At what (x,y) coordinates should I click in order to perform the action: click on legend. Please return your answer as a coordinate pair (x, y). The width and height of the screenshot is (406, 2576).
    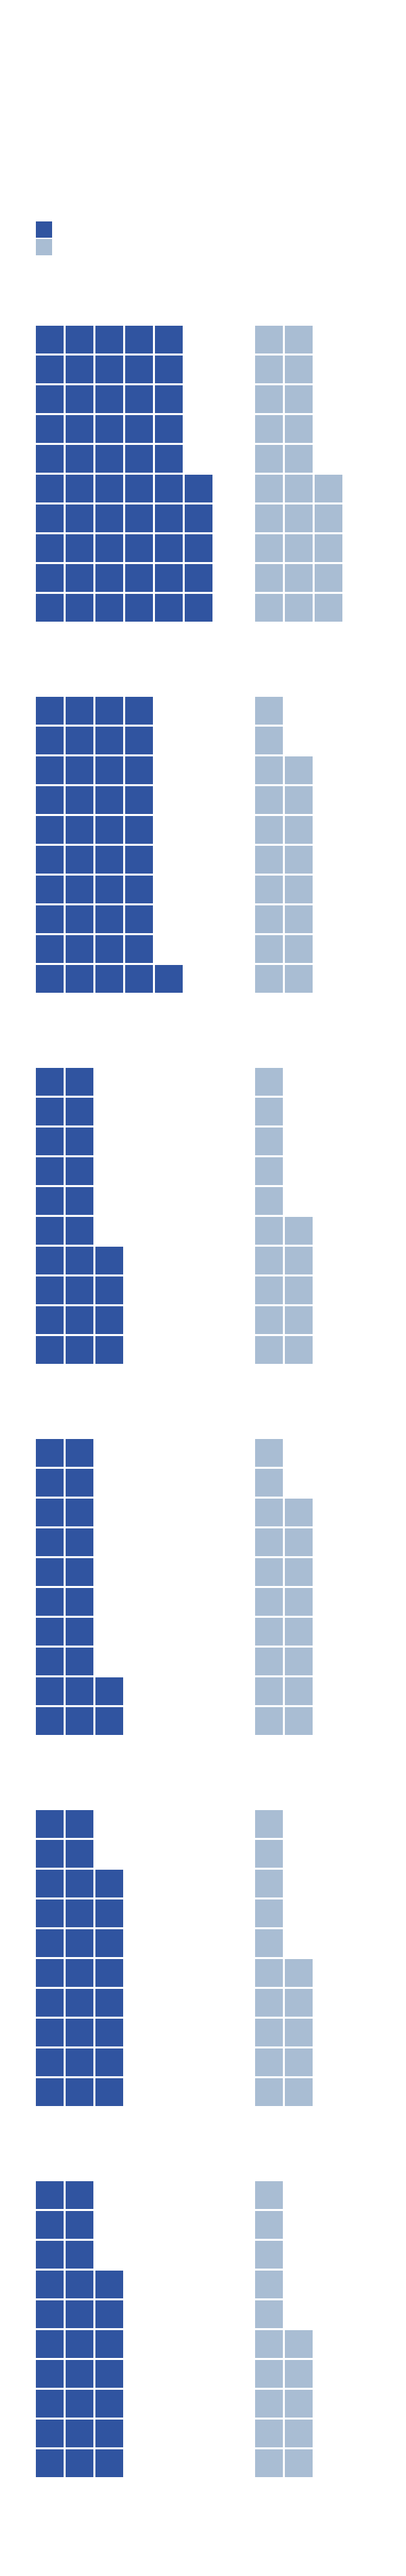
    Looking at the image, I should click on (44, 238).